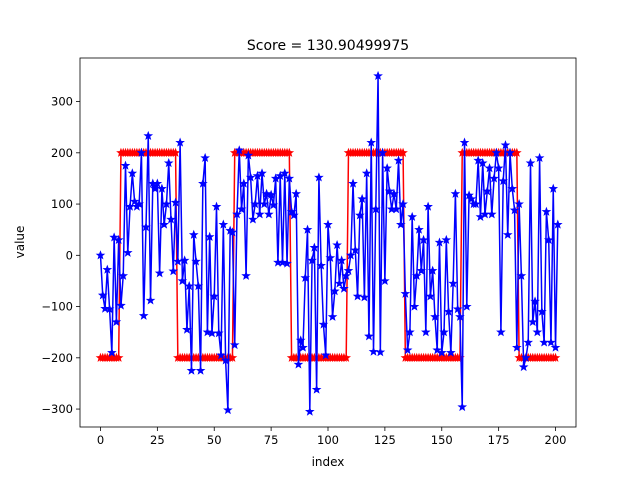  What do you see at coordinates (442, 440) in the screenshot?
I see `x-tick-label: 150` at bounding box center [442, 440].